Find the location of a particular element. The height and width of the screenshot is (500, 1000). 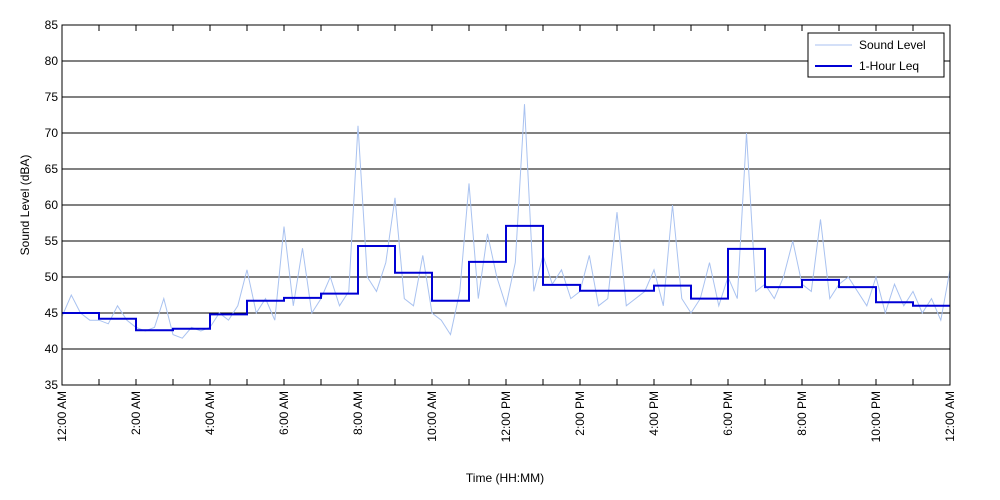

x-tick-label: 6:00 PM is located at coordinates (728, 413).